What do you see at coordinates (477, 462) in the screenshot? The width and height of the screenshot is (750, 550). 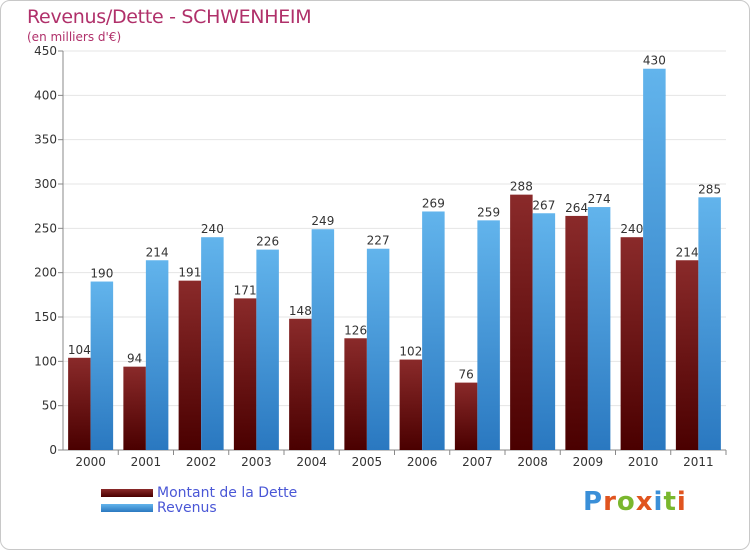 I see `x-tick-label: 2007` at bounding box center [477, 462].